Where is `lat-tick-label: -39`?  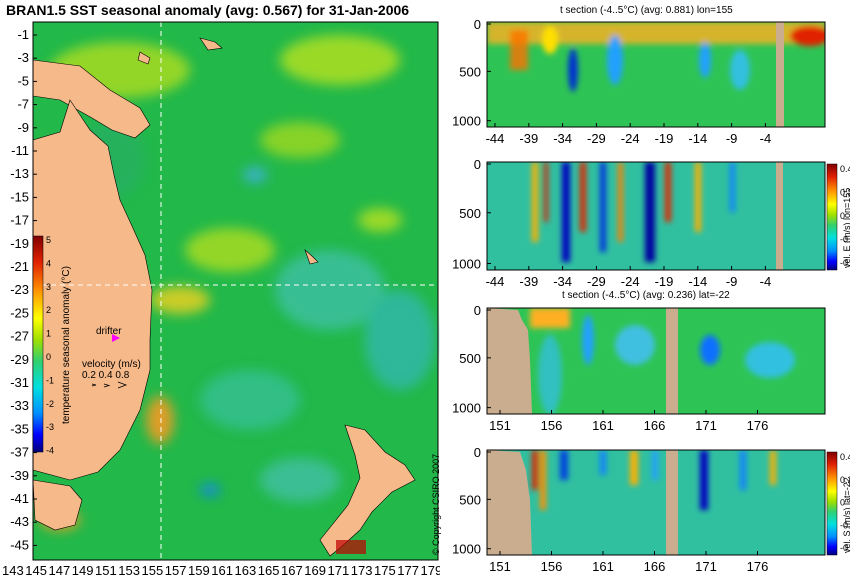
lat-tick-label: -39 is located at coordinates (19, 475).